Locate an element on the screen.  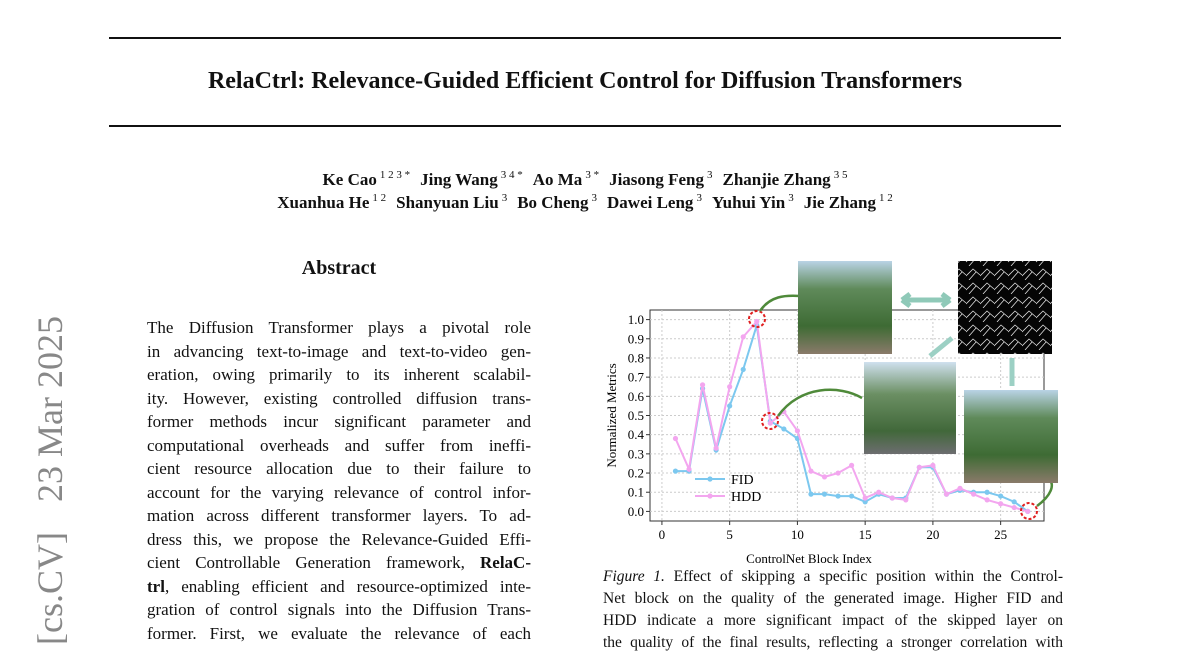
author: Bo Cheng 3 is located at coordinates (557, 202).